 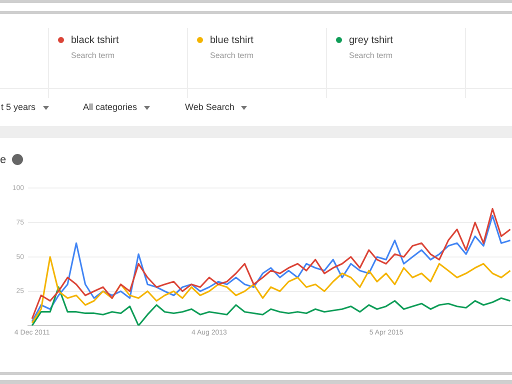 I want to click on legend-label: blue tshirt, so click(x=232, y=40).